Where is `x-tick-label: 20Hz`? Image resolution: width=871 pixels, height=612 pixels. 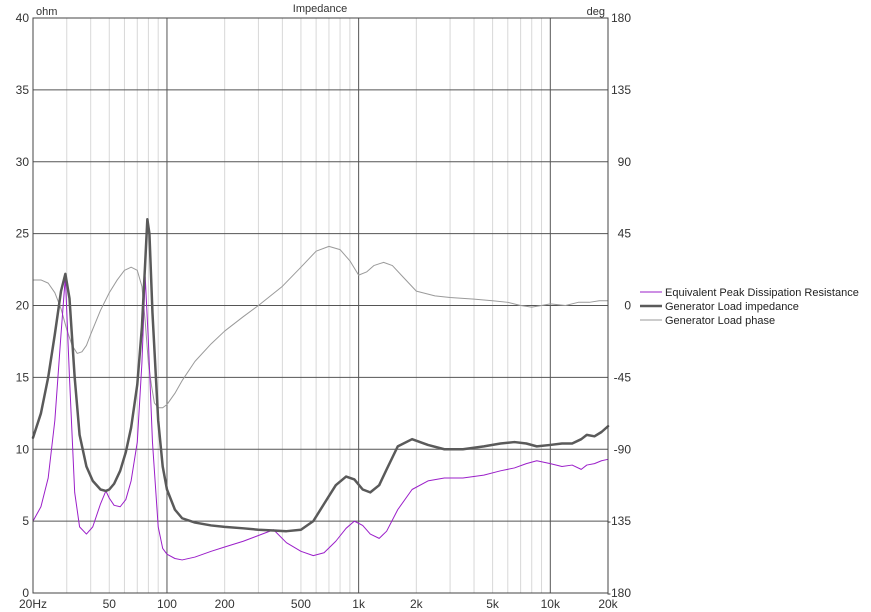 x-tick-label: 20Hz is located at coordinates (33, 604).